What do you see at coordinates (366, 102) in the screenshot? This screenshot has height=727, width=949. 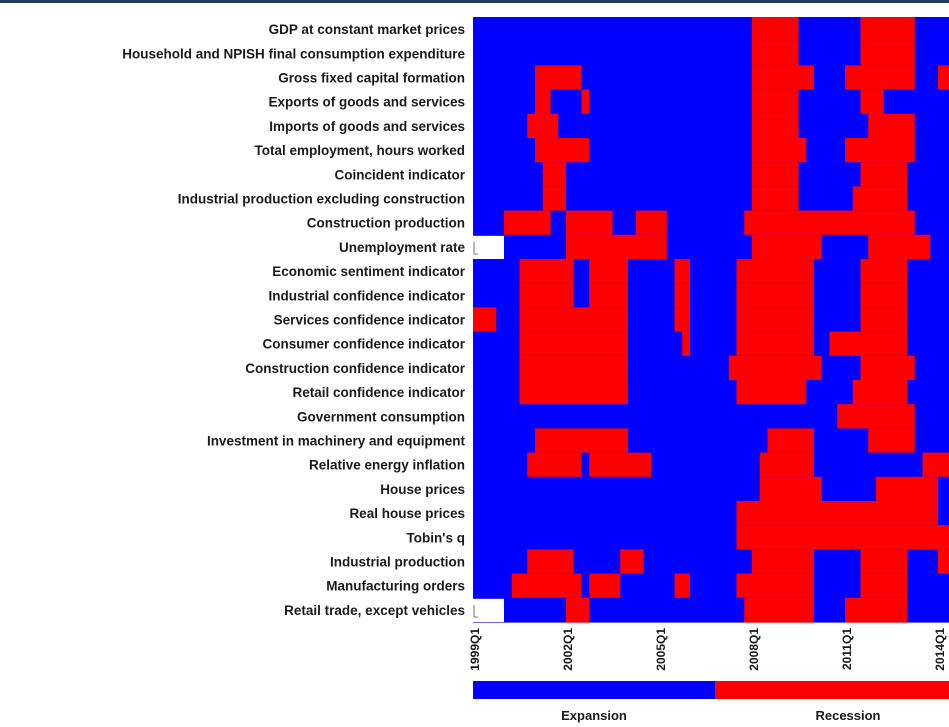 I see `row-label-exports-of-goods-and-services: Exports of goods and services` at bounding box center [366, 102].